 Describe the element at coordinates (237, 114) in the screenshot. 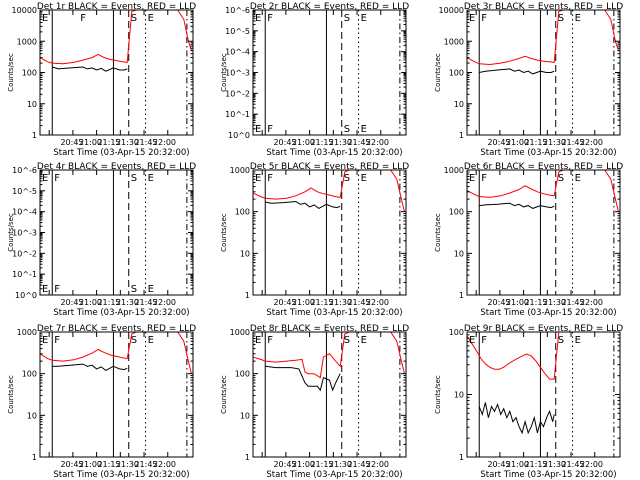

I see `y-tick-label: 10^-1` at that location.